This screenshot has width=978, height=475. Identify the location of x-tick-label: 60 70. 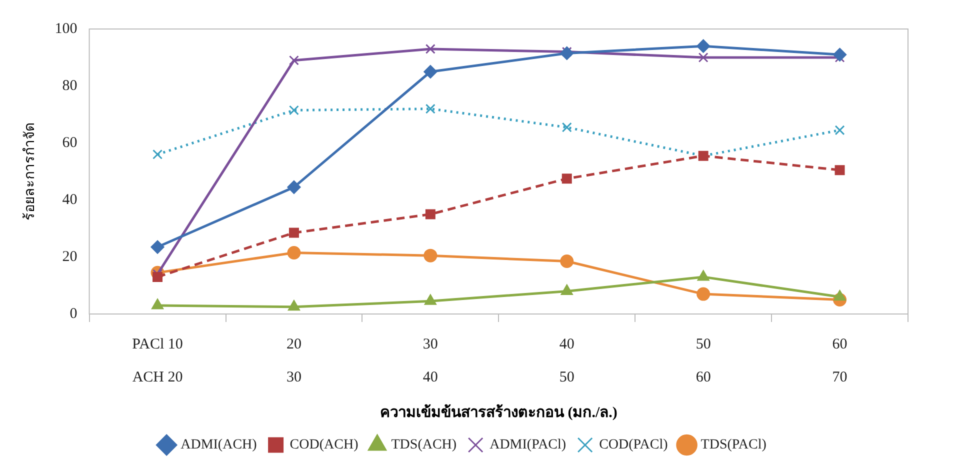
(840, 361).